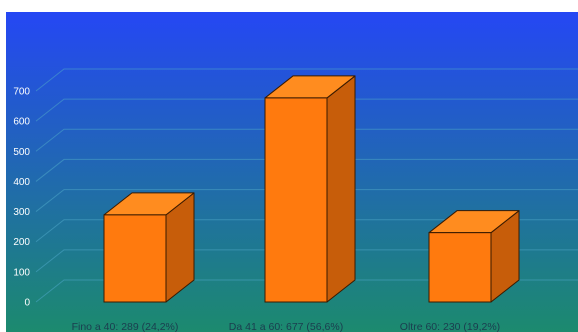 The image size is (578, 332). I want to click on y-tick-label: 0, so click(27, 303).